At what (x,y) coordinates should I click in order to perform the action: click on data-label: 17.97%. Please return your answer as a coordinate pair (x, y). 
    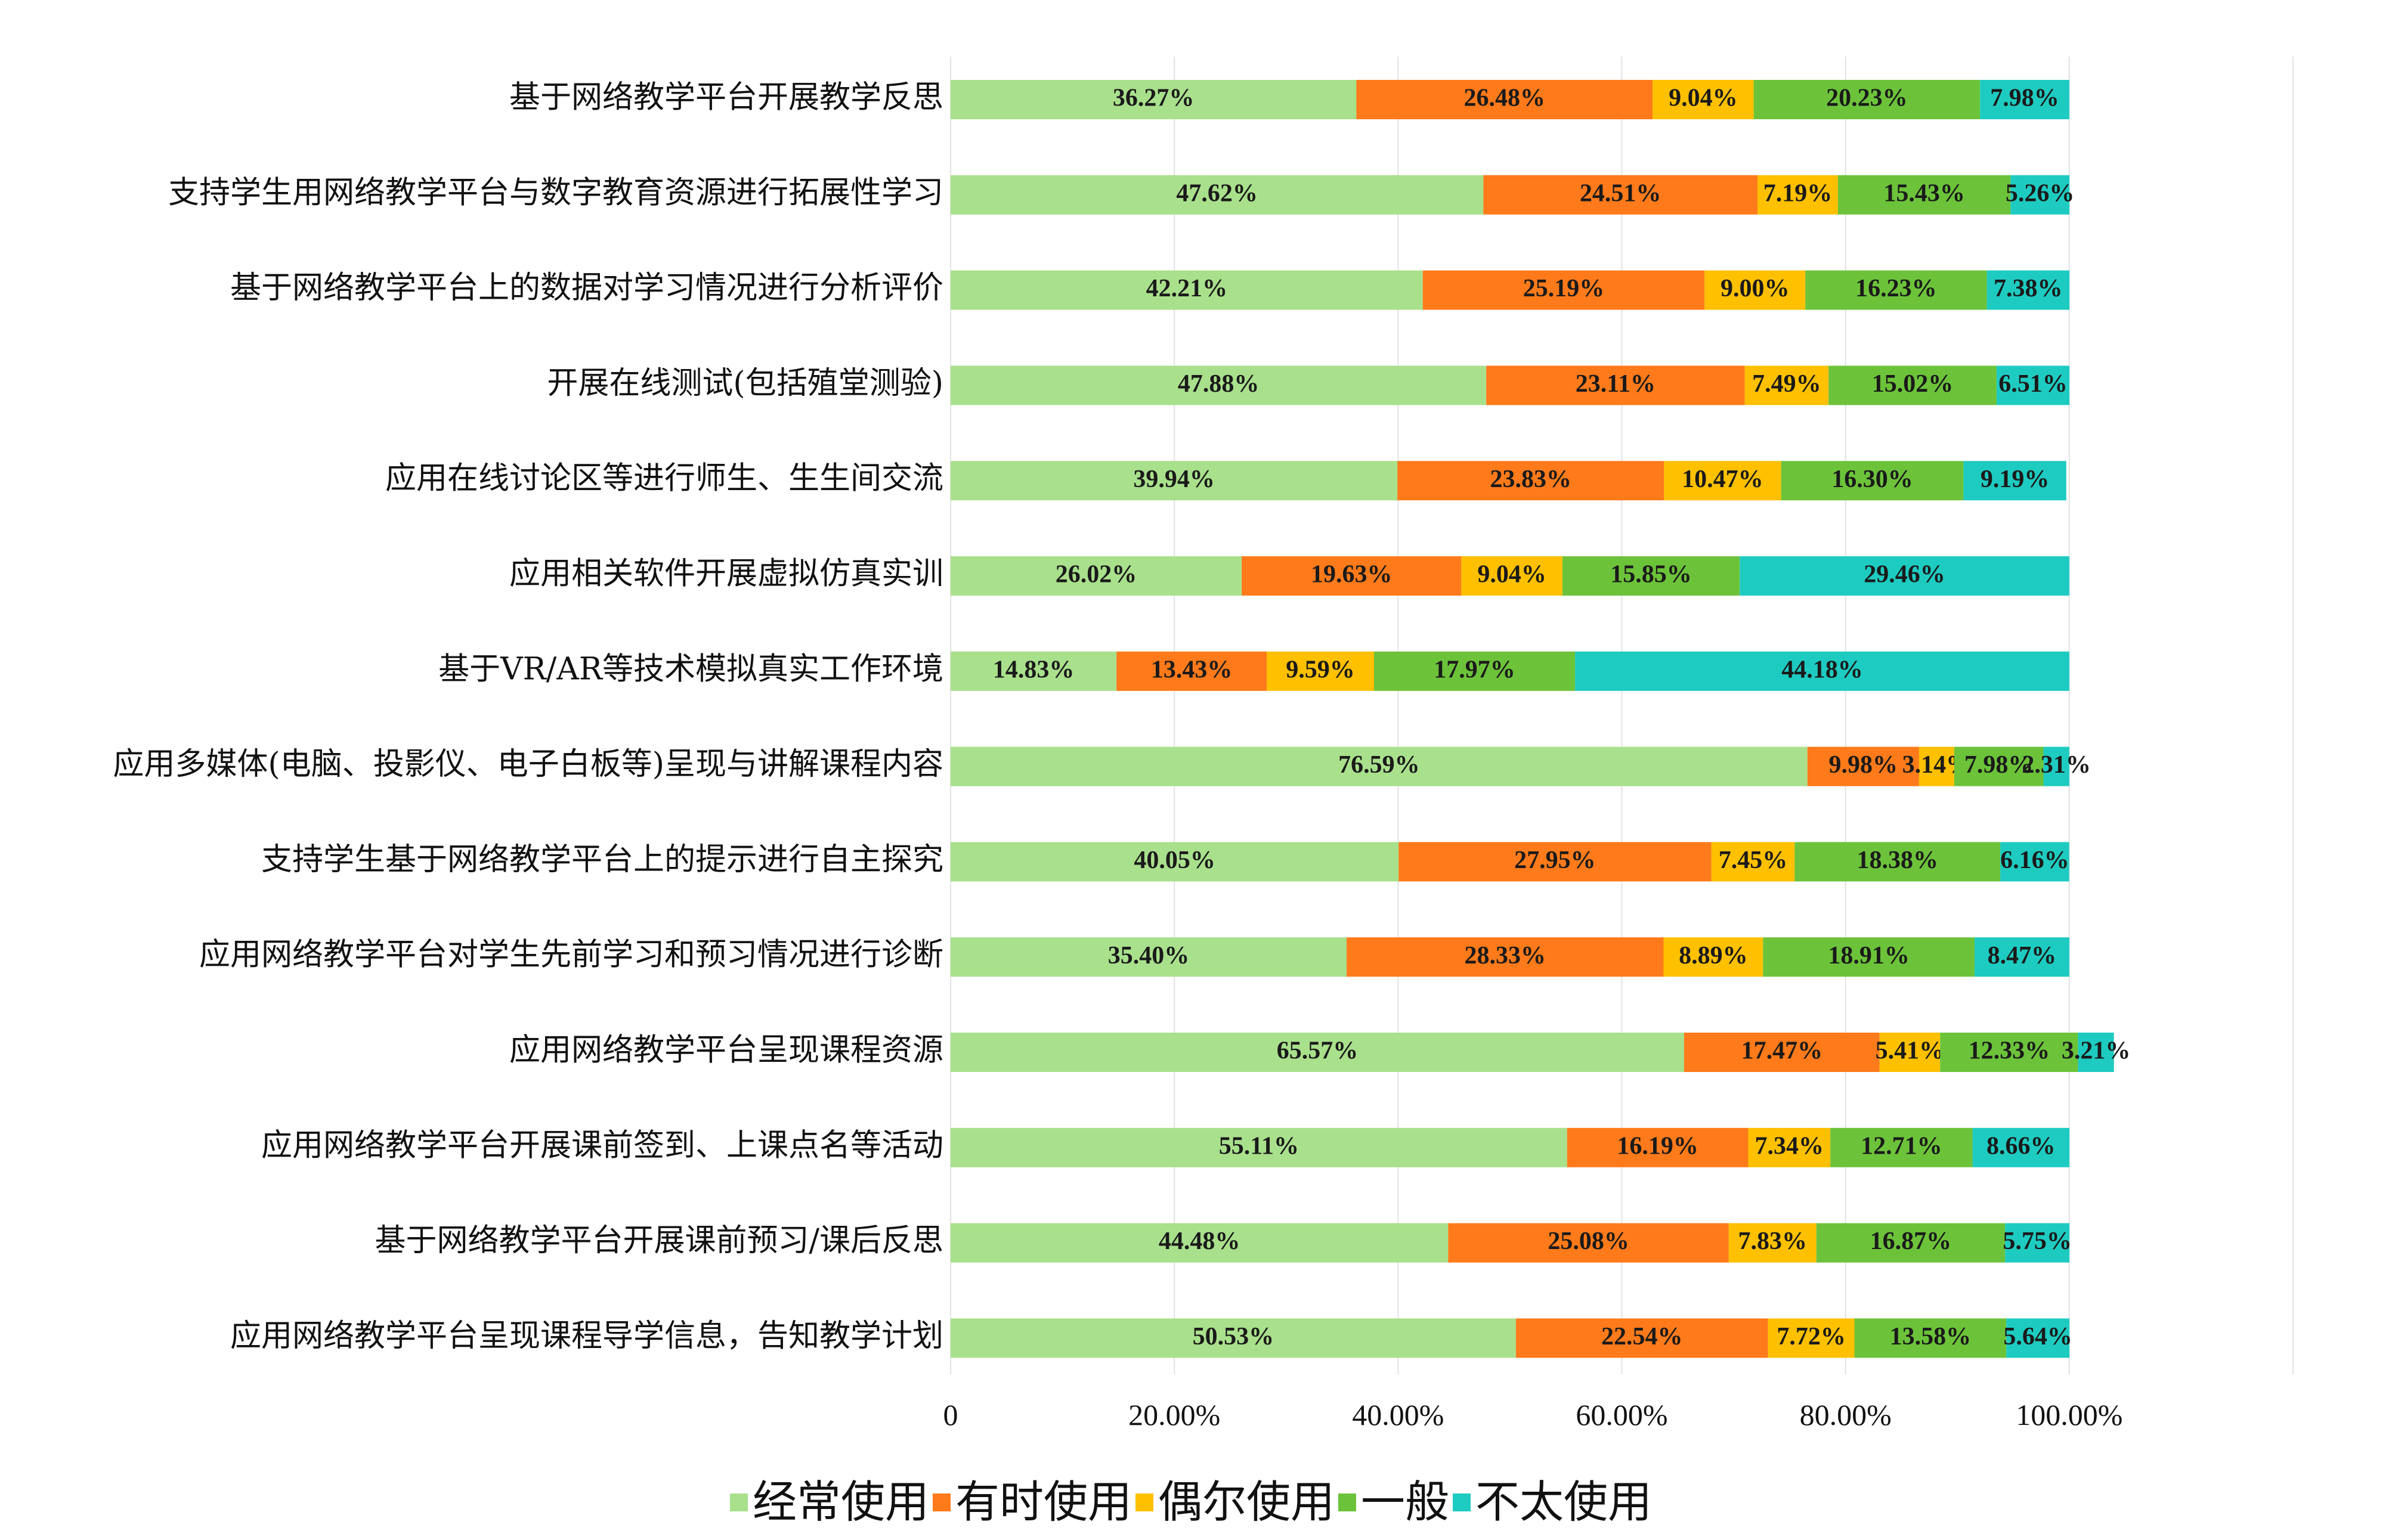
    Looking at the image, I should click on (1474, 669).